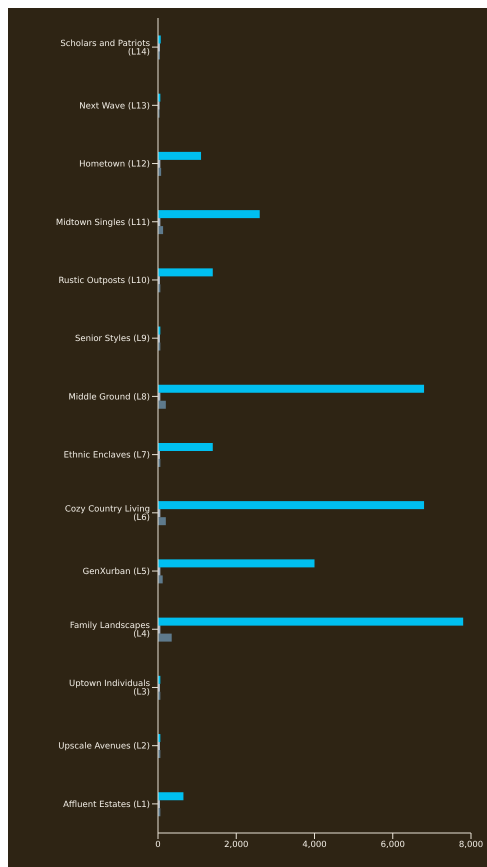  I want to click on y-tick-label: Affluent Estates (L1), so click(106, 805).